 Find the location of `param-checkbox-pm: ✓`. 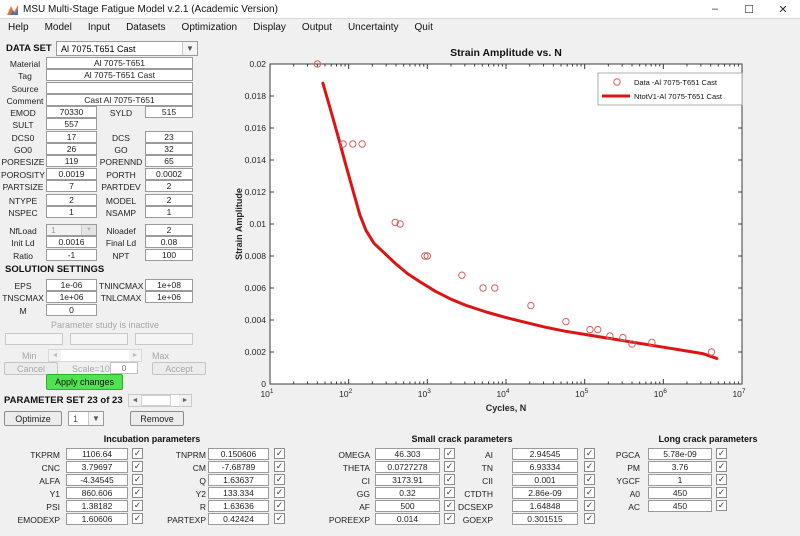

param-checkbox-pm: ✓ is located at coordinates (721, 466).